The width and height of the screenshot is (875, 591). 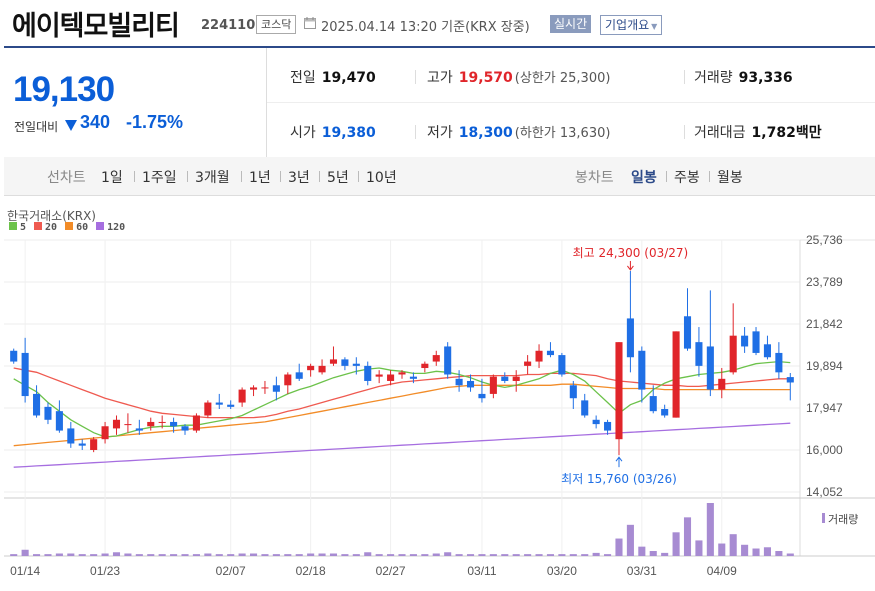 I want to click on prev-close: 전일 19,470, so click(x=333, y=77).